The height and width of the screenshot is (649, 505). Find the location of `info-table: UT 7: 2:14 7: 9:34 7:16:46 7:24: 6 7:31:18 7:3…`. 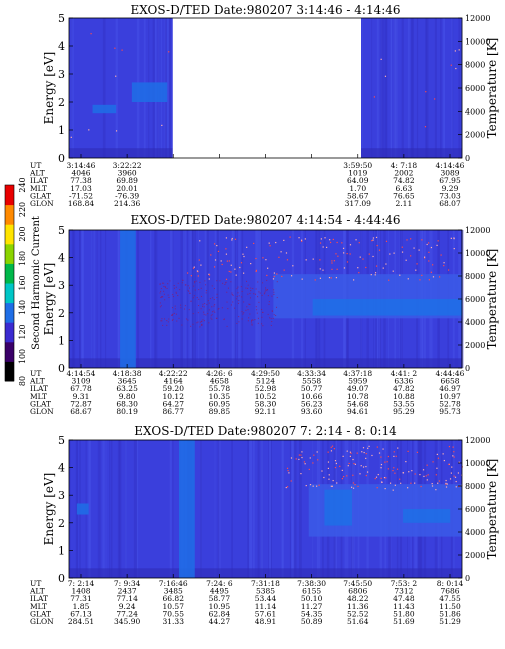

info-table: UT 7: 2:14 7: 9:34 7:16:46 7:24: 6 7:31:18 7:3… is located at coordinates (246, 602).